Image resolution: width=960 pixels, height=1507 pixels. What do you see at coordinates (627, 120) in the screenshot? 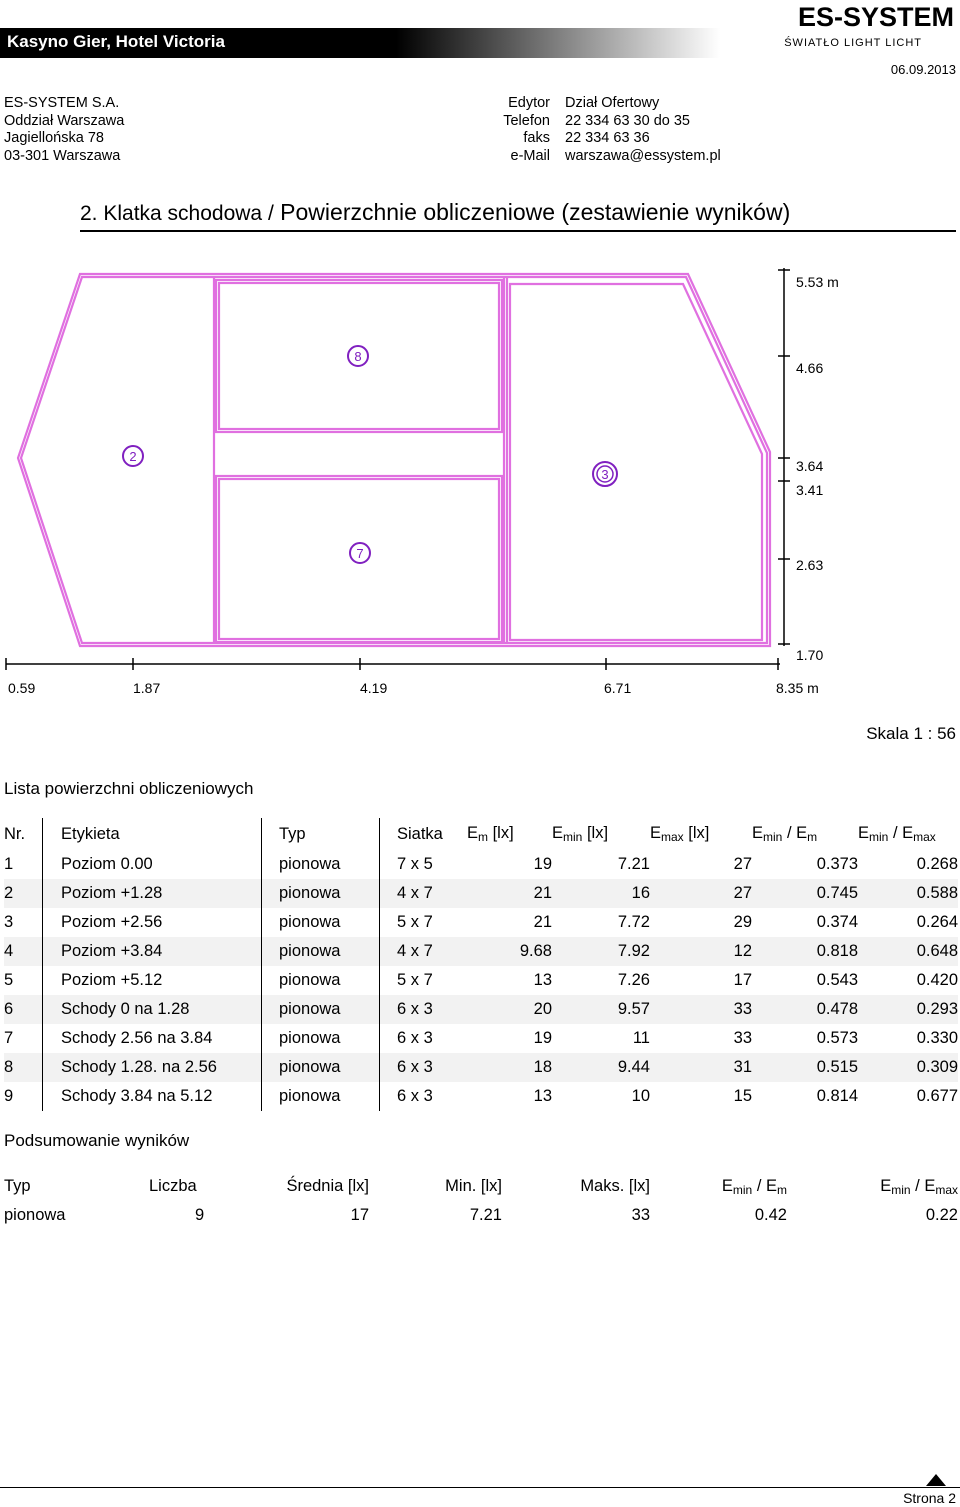
I see `phone-value: 22 334 63 30 do 35` at bounding box center [627, 120].